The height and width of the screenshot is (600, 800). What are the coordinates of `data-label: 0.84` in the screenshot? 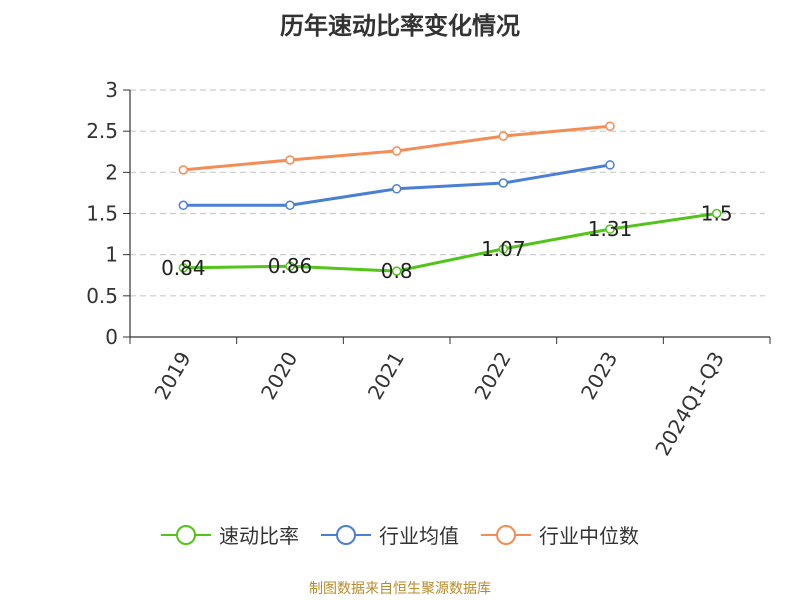 It's located at (183, 268).